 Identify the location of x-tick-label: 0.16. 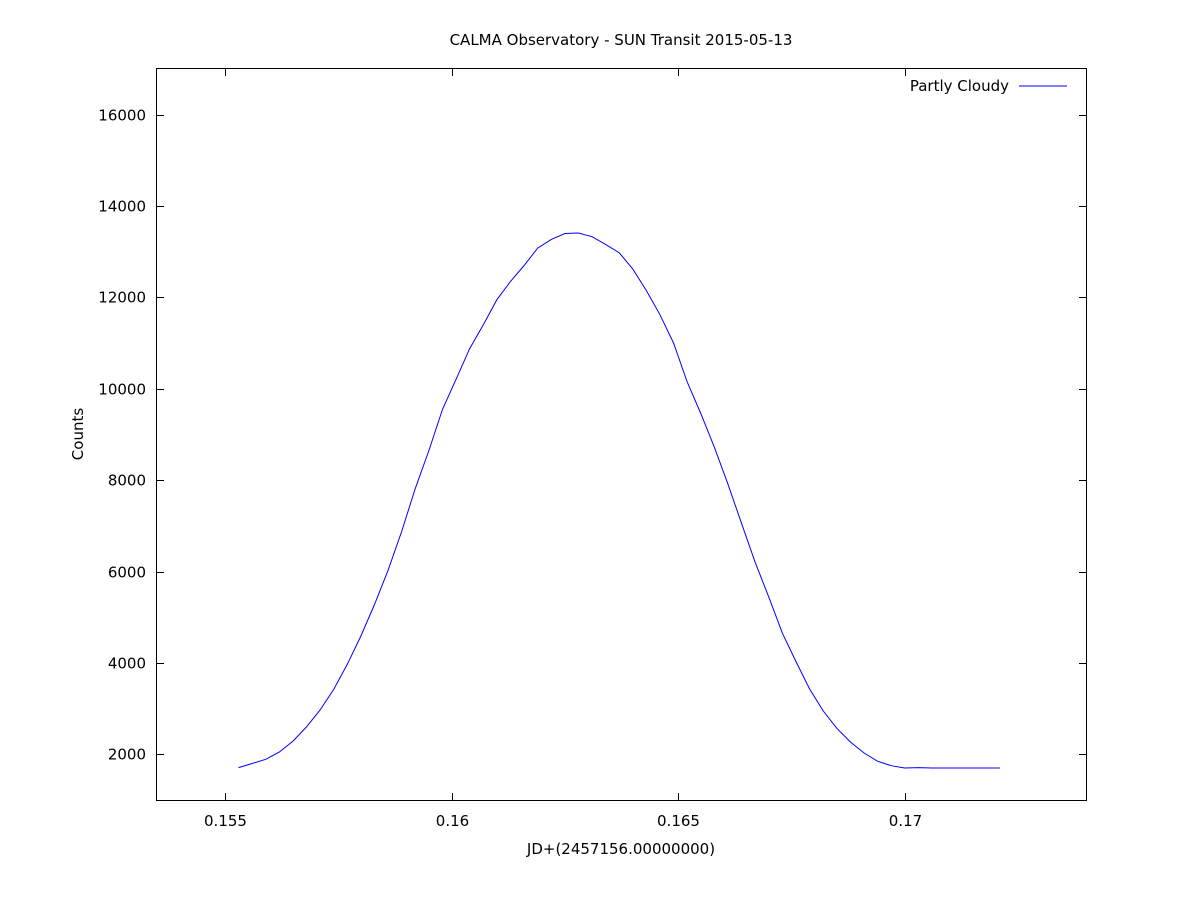
(452, 821).